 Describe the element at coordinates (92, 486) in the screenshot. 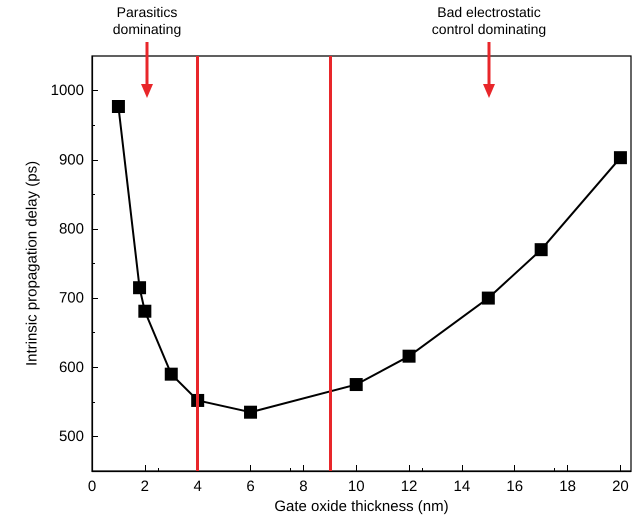

I see `x-tick-label: 0` at that location.